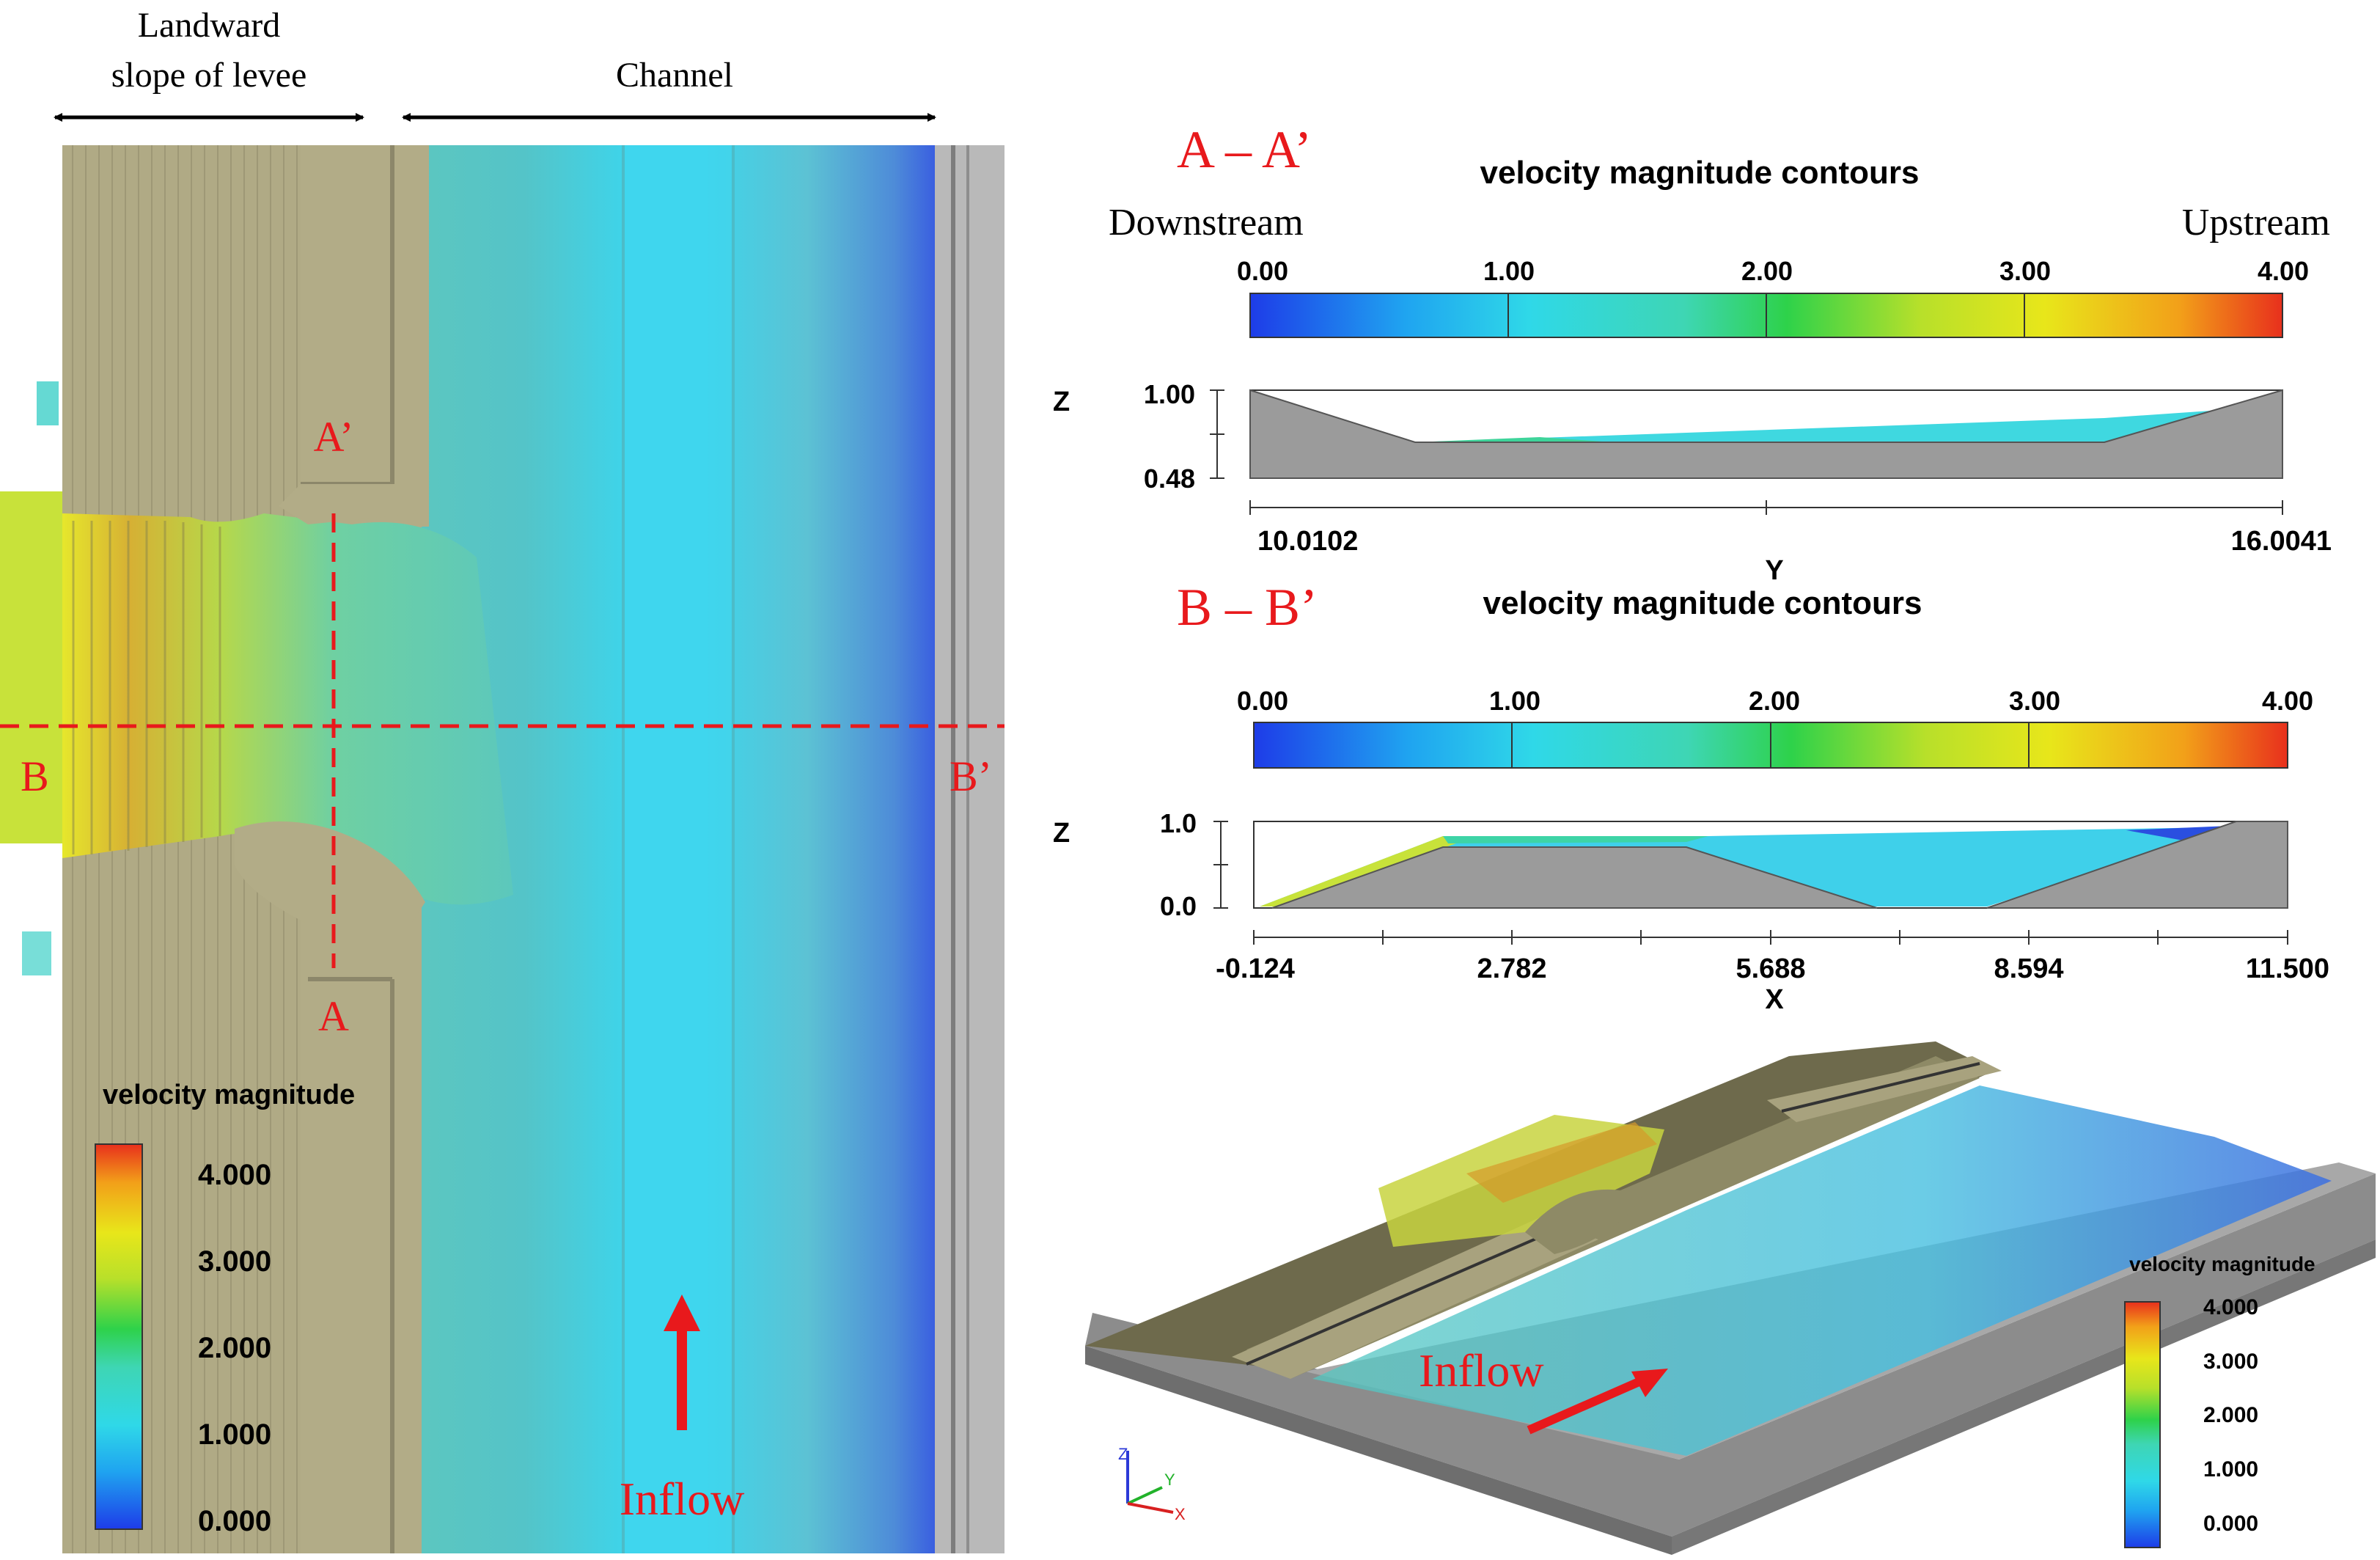 This screenshot has height=1560, width=2380. What do you see at coordinates (1515, 701) in the screenshot?
I see `section-bb-cbar-tick-1: 1.00` at bounding box center [1515, 701].